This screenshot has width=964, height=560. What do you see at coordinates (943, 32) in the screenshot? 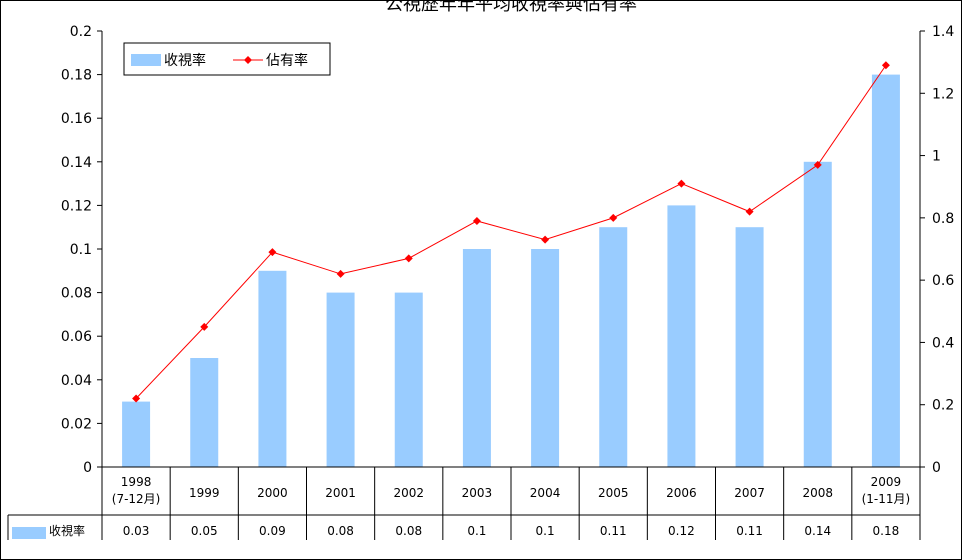
I see `right-tick-label: 1.4` at bounding box center [943, 32].